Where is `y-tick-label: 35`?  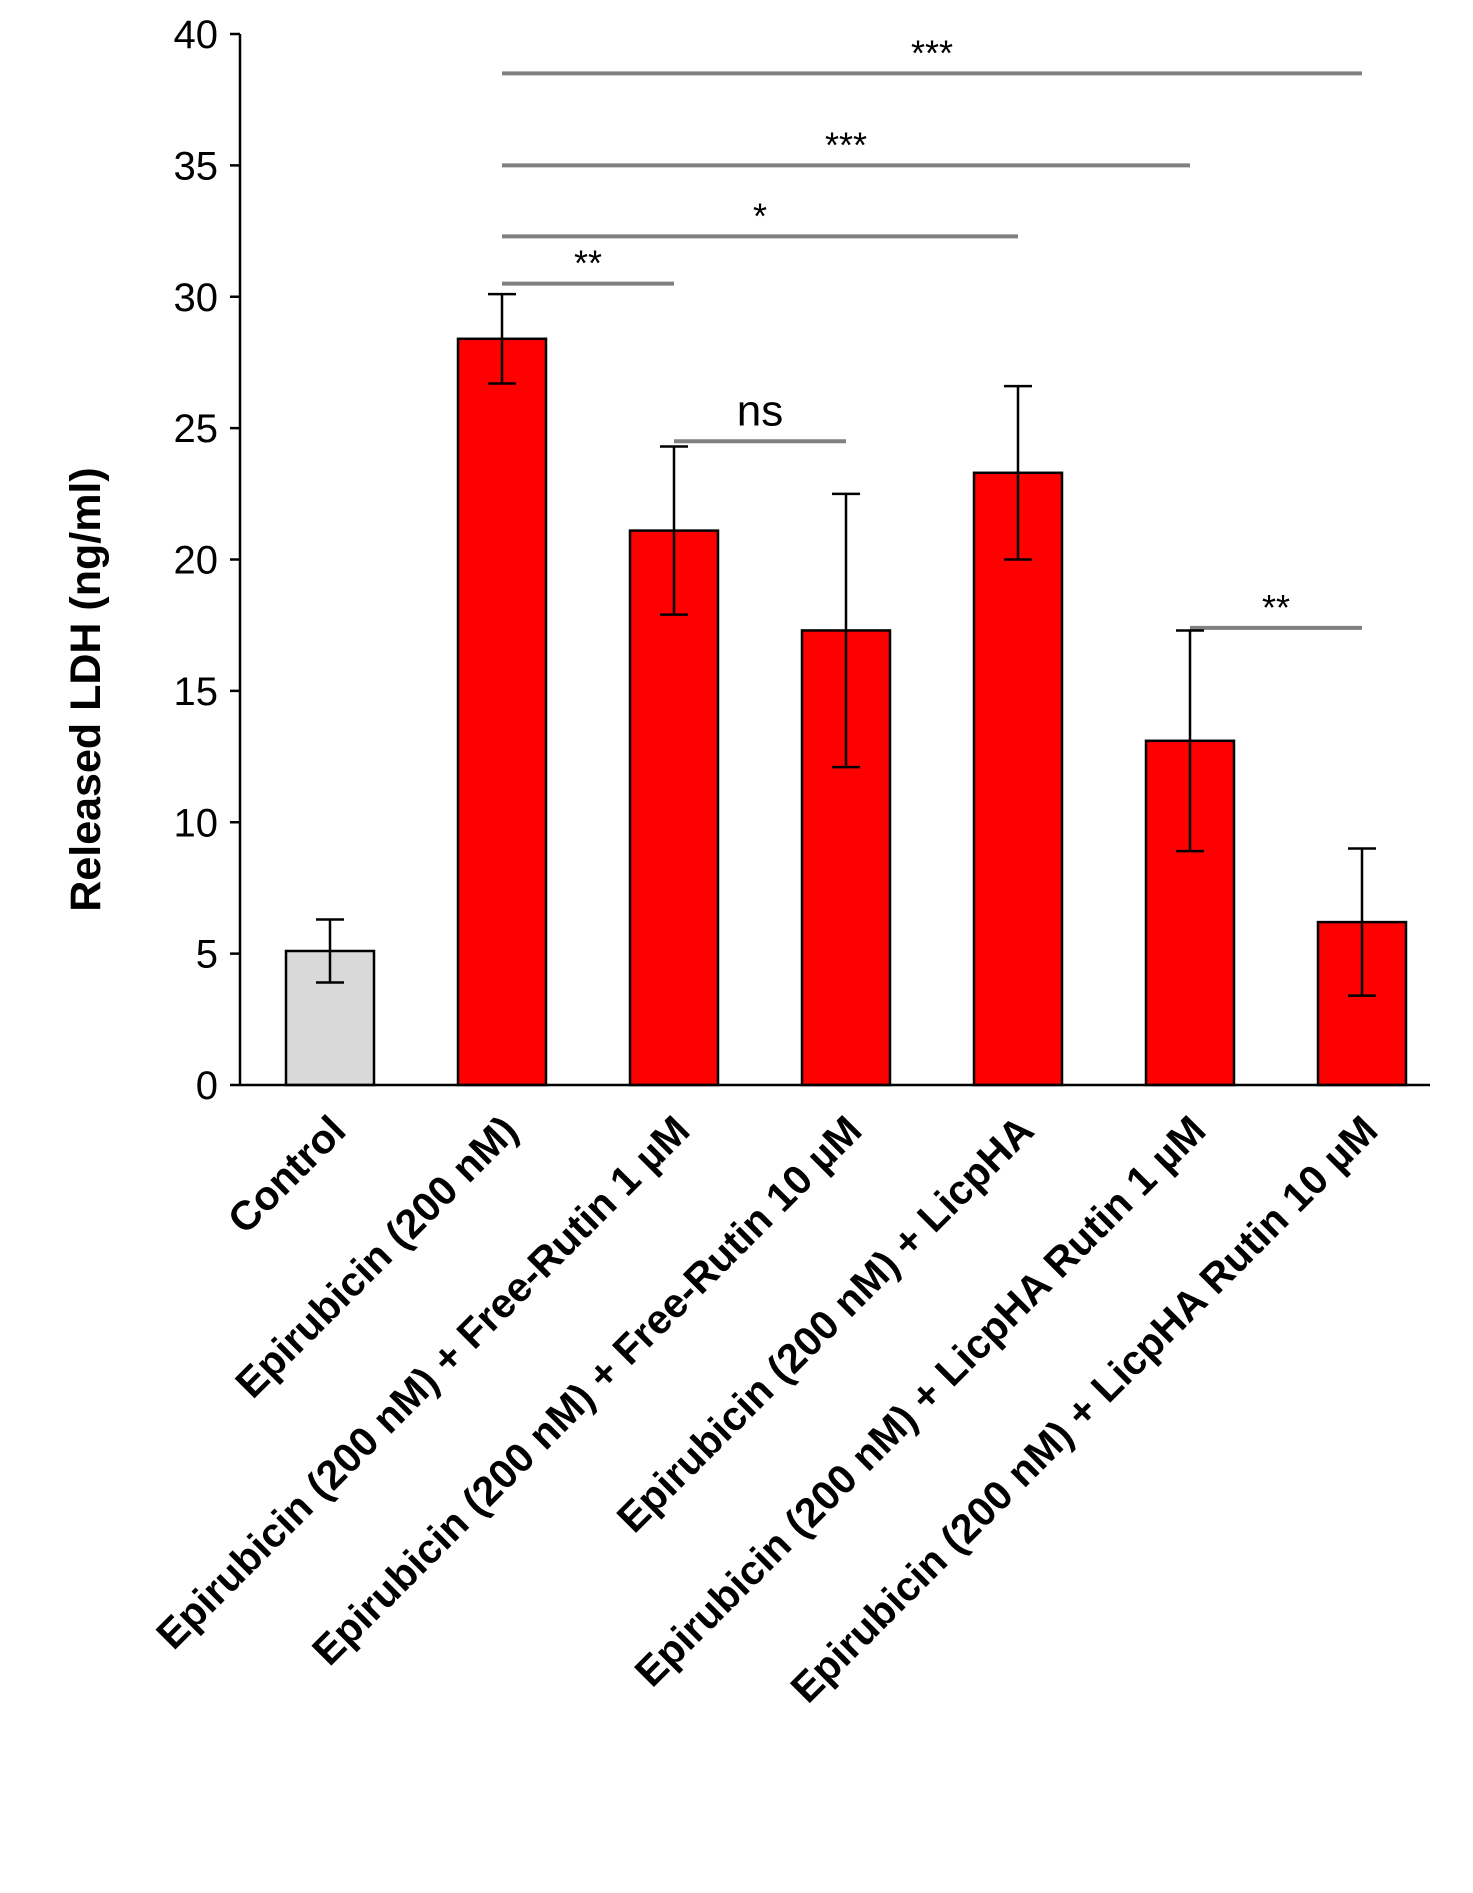
y-tick-label: 35 is located at coordinates (196, 166).